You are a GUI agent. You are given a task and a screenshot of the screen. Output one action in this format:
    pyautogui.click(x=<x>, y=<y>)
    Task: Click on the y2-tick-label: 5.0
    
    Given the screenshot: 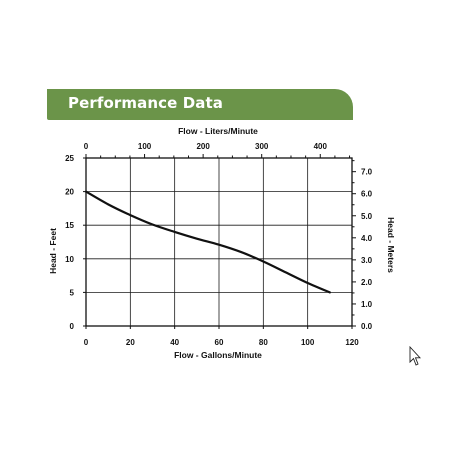 What is the action you would take?
    pyautogui.click(x=367, y=216)
    